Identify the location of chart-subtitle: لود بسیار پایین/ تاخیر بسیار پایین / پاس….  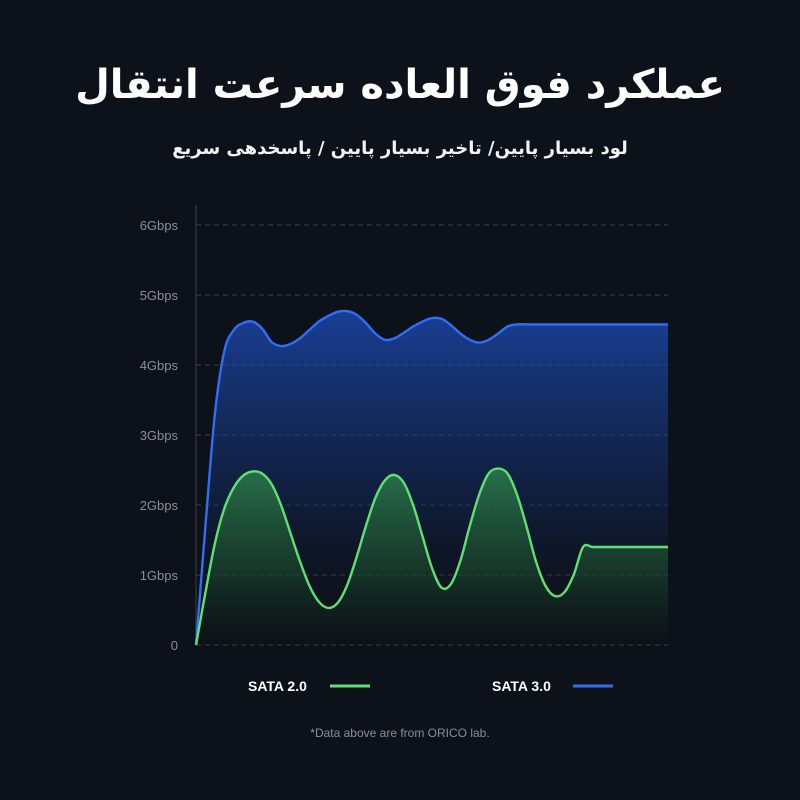
(400, 148).